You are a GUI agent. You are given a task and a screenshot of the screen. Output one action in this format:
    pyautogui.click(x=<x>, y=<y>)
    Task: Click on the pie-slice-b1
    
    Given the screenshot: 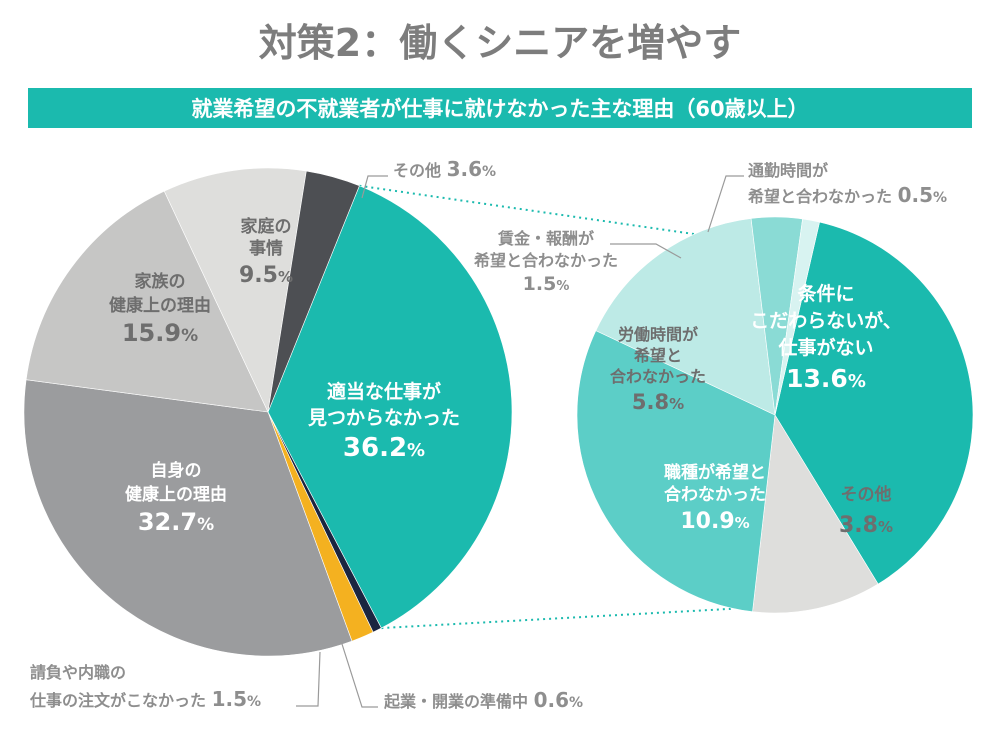 What is the action you would take?
    pyautogui.click(x=874, y=403)
    